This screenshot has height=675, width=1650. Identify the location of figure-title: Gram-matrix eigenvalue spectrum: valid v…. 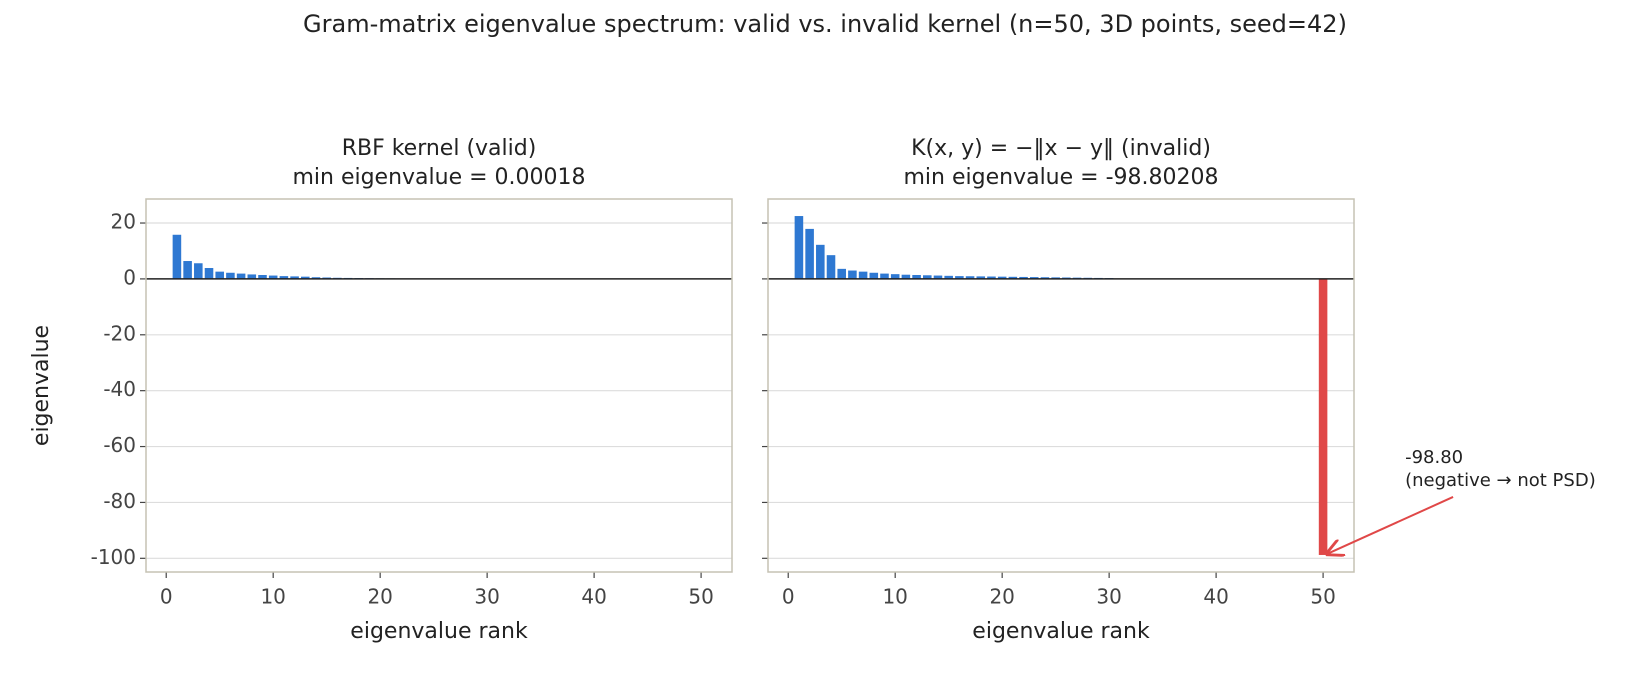
(825, 24).